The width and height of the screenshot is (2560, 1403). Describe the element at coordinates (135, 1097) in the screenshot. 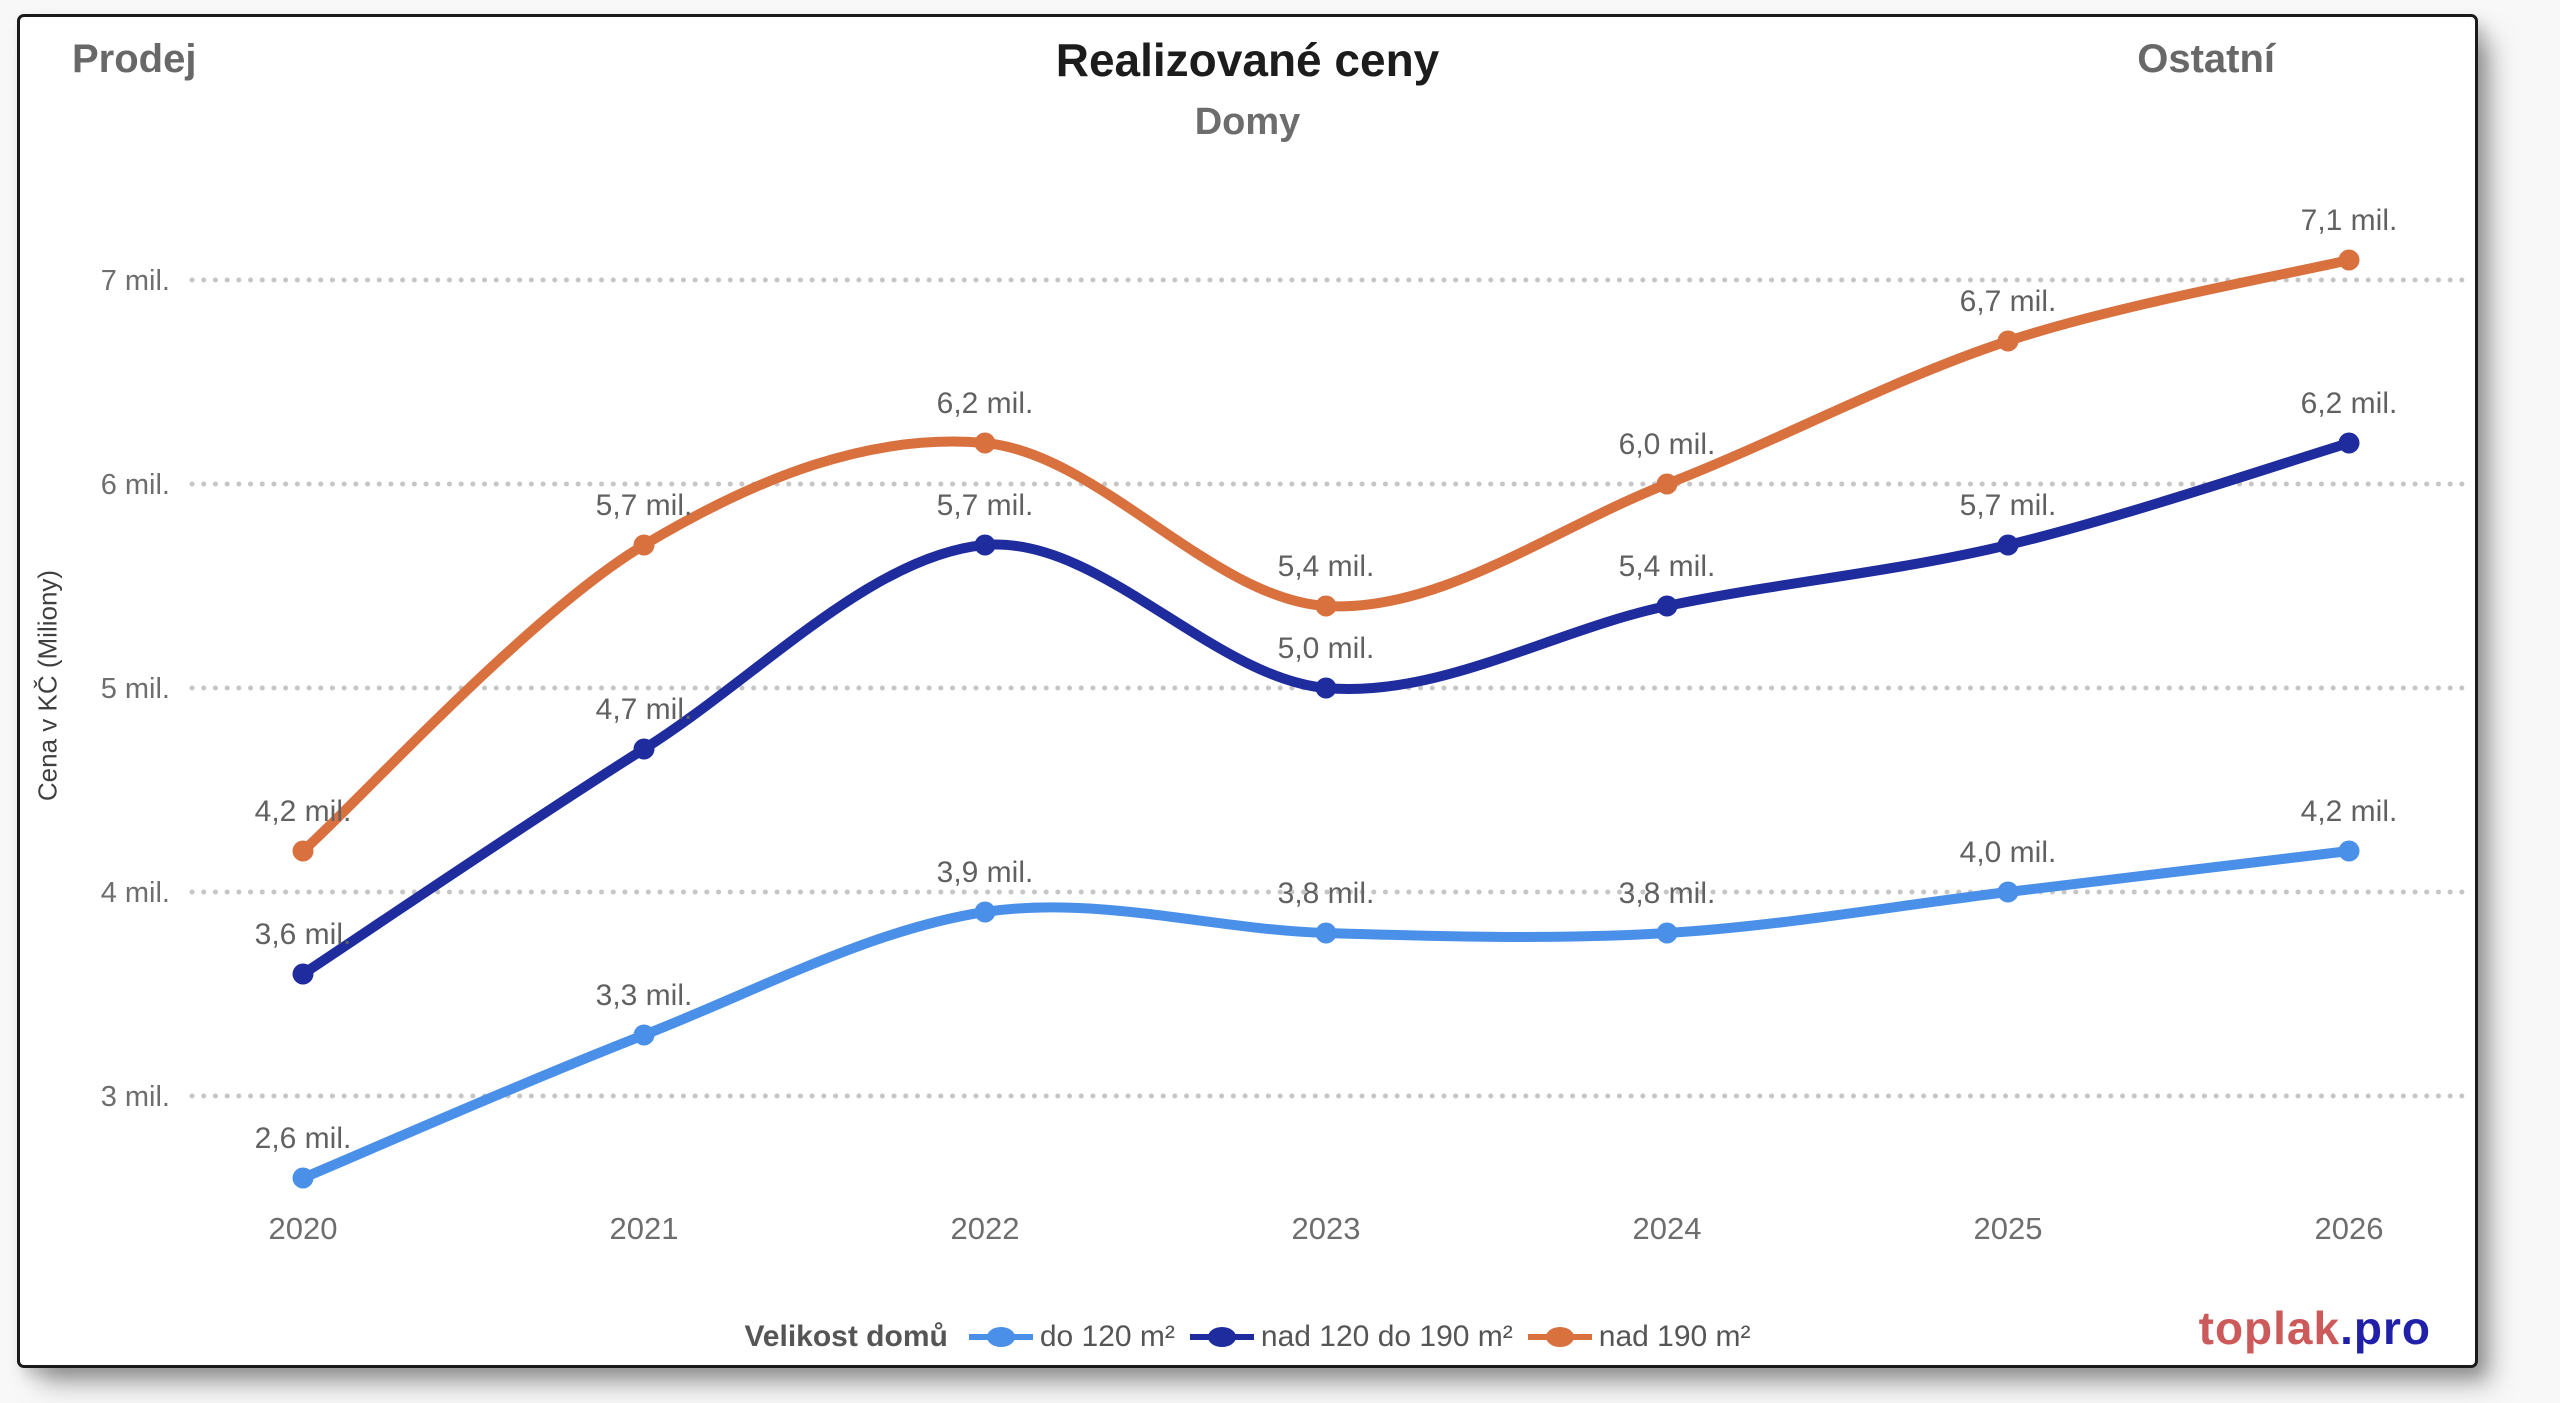

I see `y-tick-label: 3 mil.` at that location.